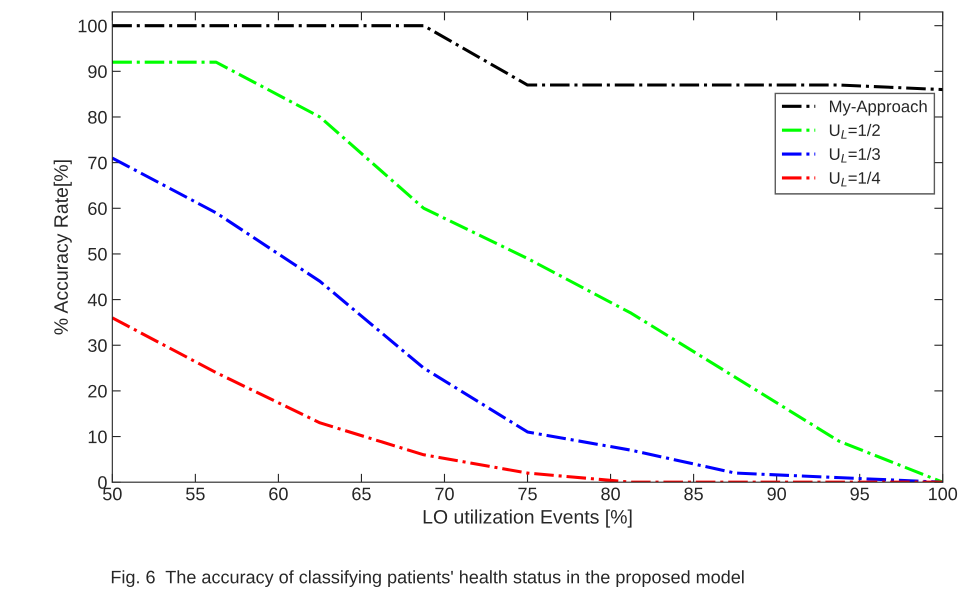  Describe the element at coordinates (97, 117) in the screenshot. I see `y-tick-label: 80` at that location.